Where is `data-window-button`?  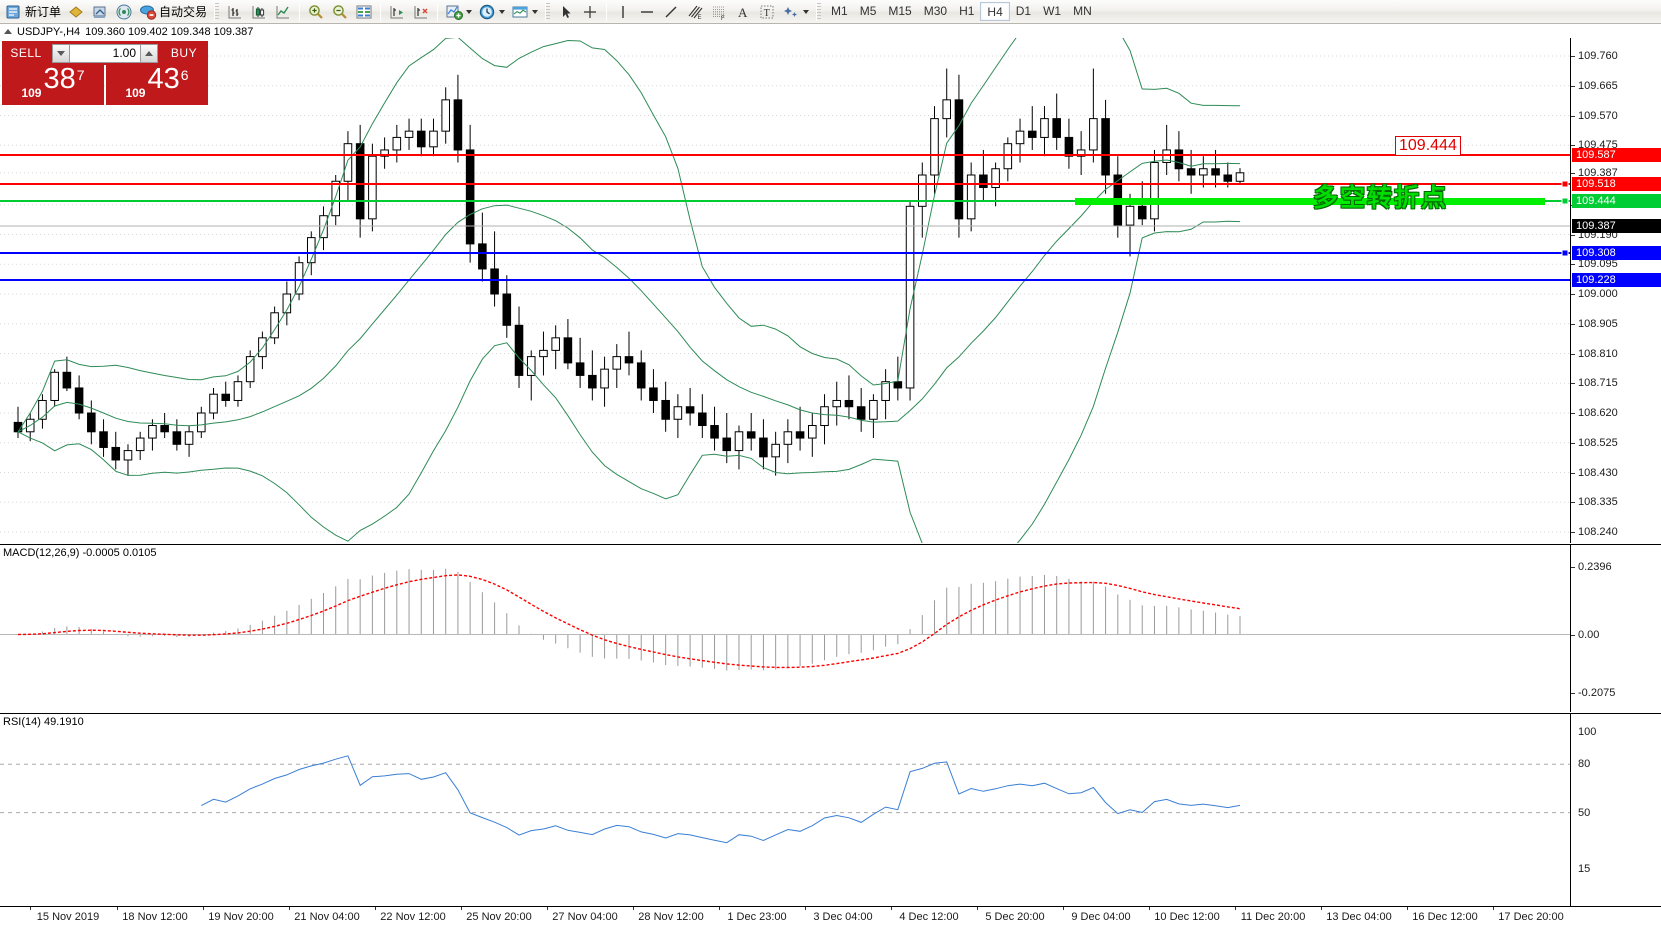
data-window-button is located at coordinates (364, 12).